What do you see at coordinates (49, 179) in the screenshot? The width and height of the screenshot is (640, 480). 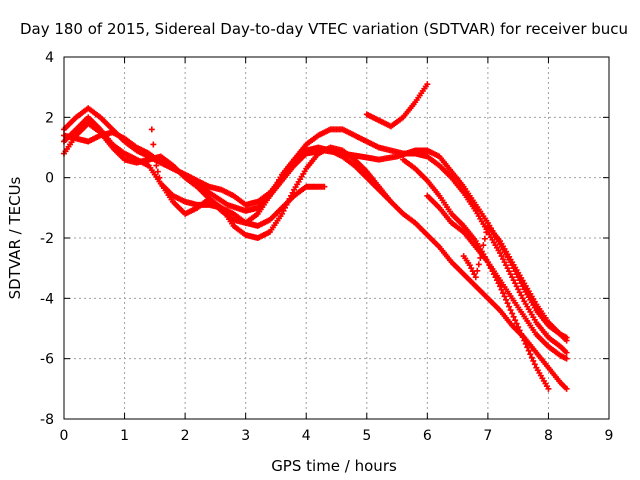 I see `y-tick-label: 0` at bounding box center [49, 179].